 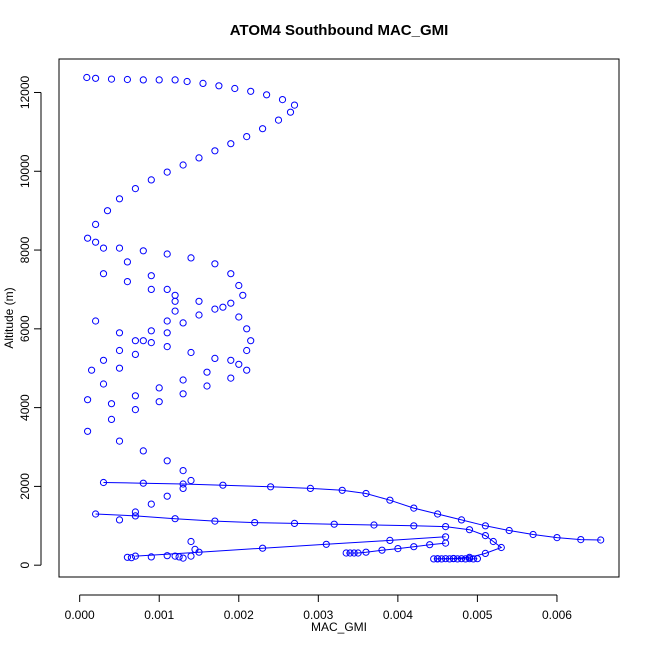 I want to click on x-tick-label: 0.005, so click(x=477, y=615).